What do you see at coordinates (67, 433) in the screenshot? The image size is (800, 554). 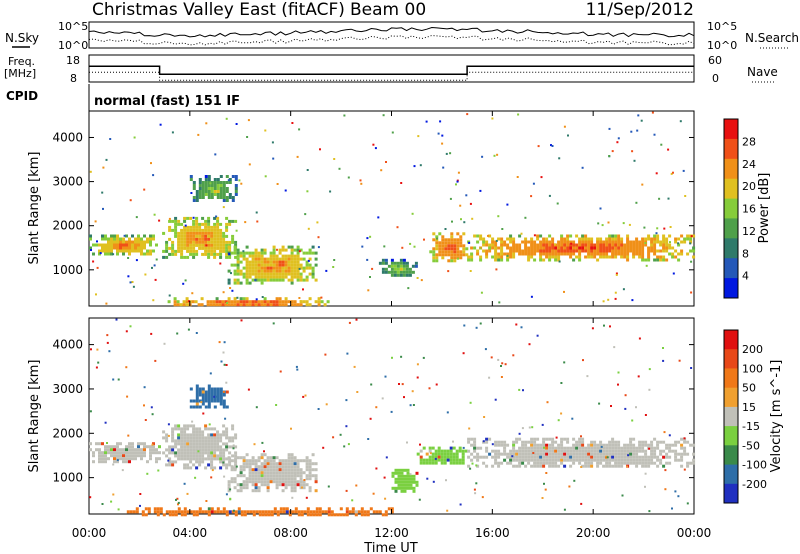 I see `ytick-label: 2000` at bounding box center [67, 433].